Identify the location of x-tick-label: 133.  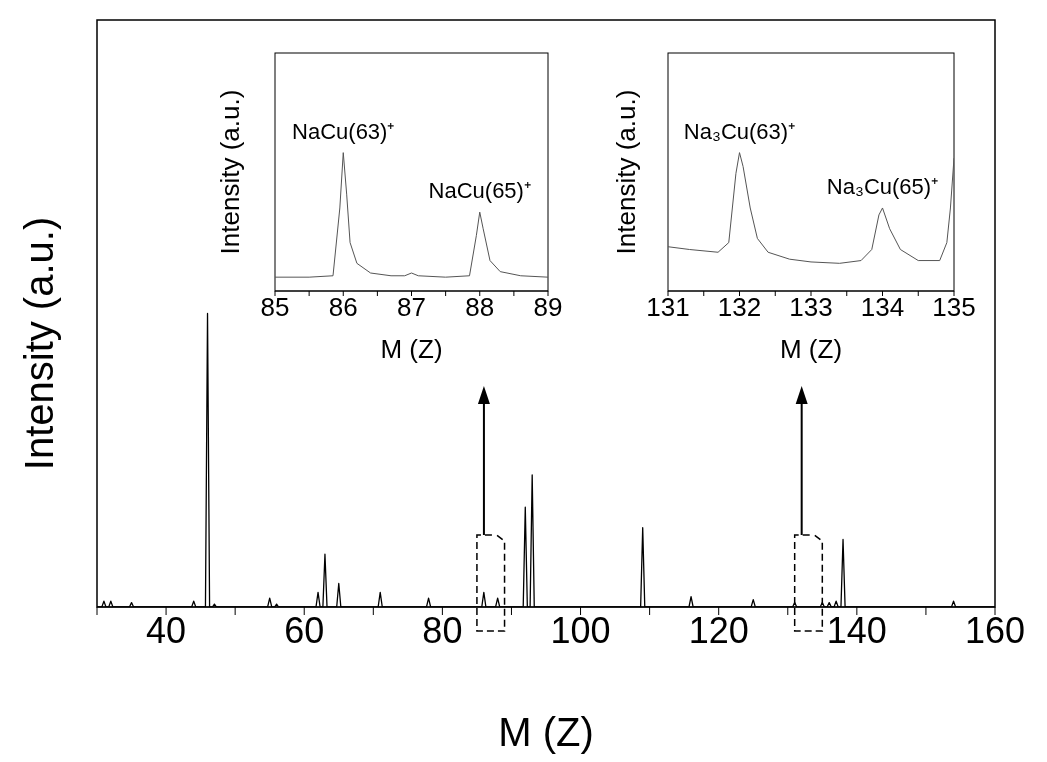
(811, 307).